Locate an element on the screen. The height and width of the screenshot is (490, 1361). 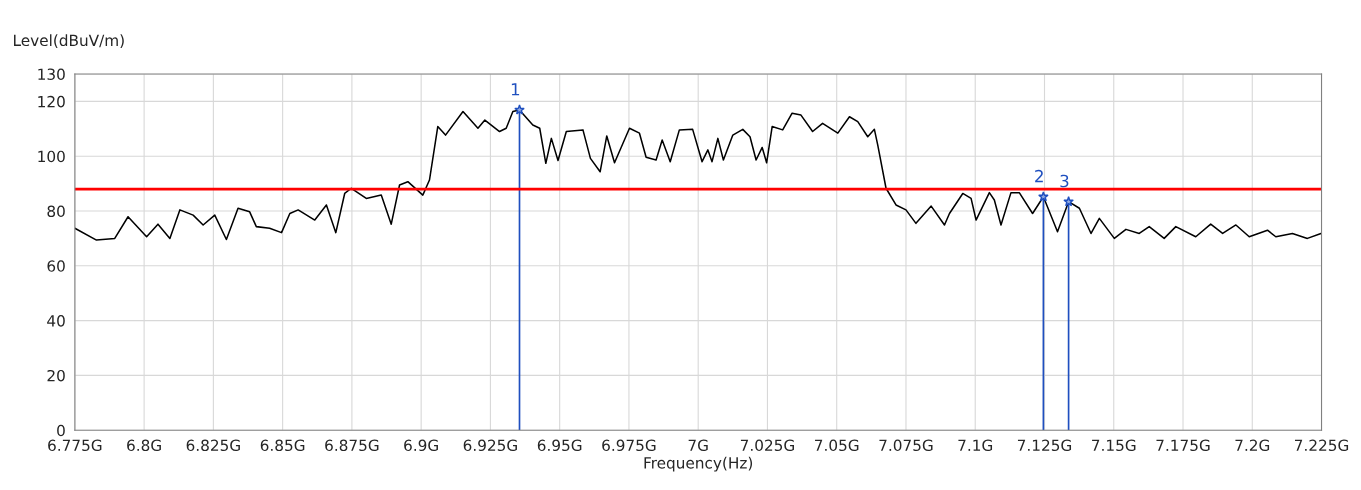
y-tick-label: 100 is located at coordinates (51, 156).